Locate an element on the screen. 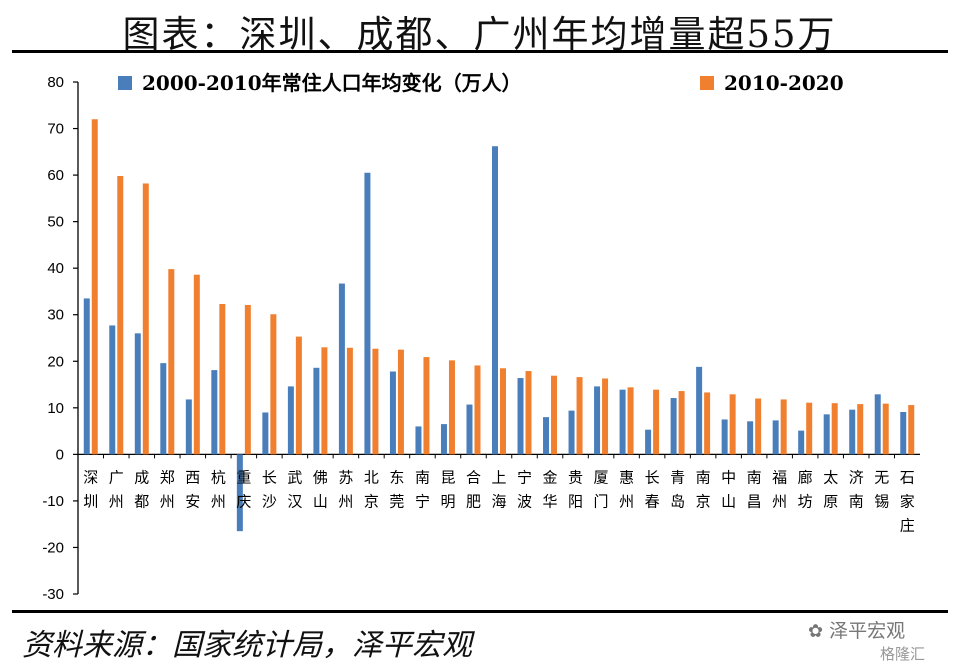 Image resolution: width=959 pixels, height=668 pixels. x-tick-label: 成都 is located at coordinates (141, 489).